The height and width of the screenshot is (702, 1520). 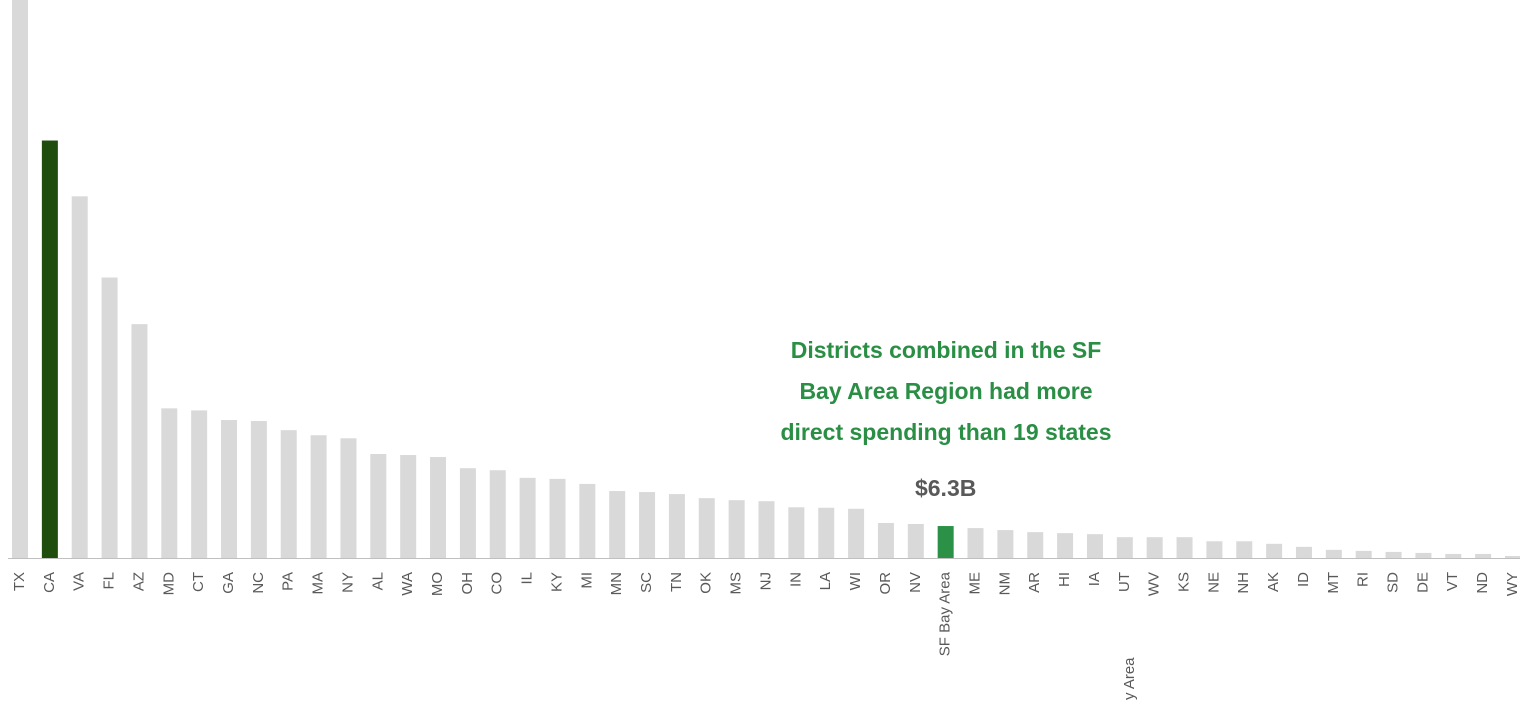 What do you see at coordinates (377, 581) in the screenshot?
I see `x-tick-label: AL` at bounding box center [377, 581].